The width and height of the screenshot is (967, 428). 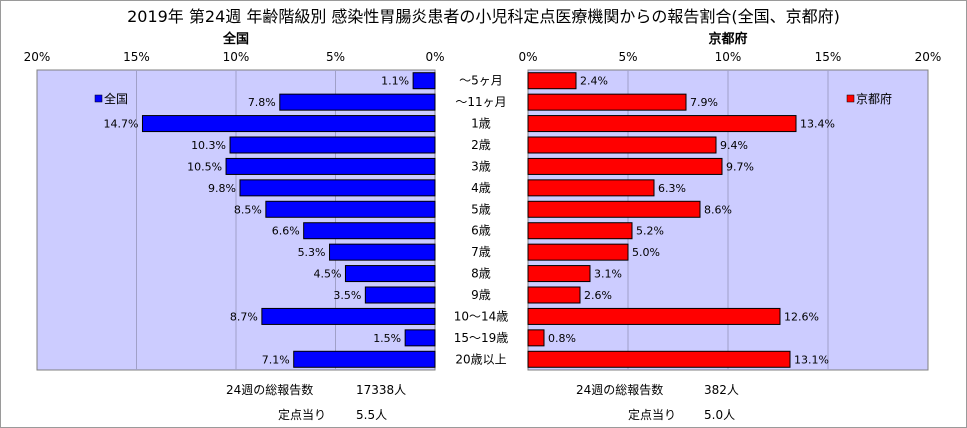 I want to click on category-label: 20歳以上, so click(x=480, y=359).